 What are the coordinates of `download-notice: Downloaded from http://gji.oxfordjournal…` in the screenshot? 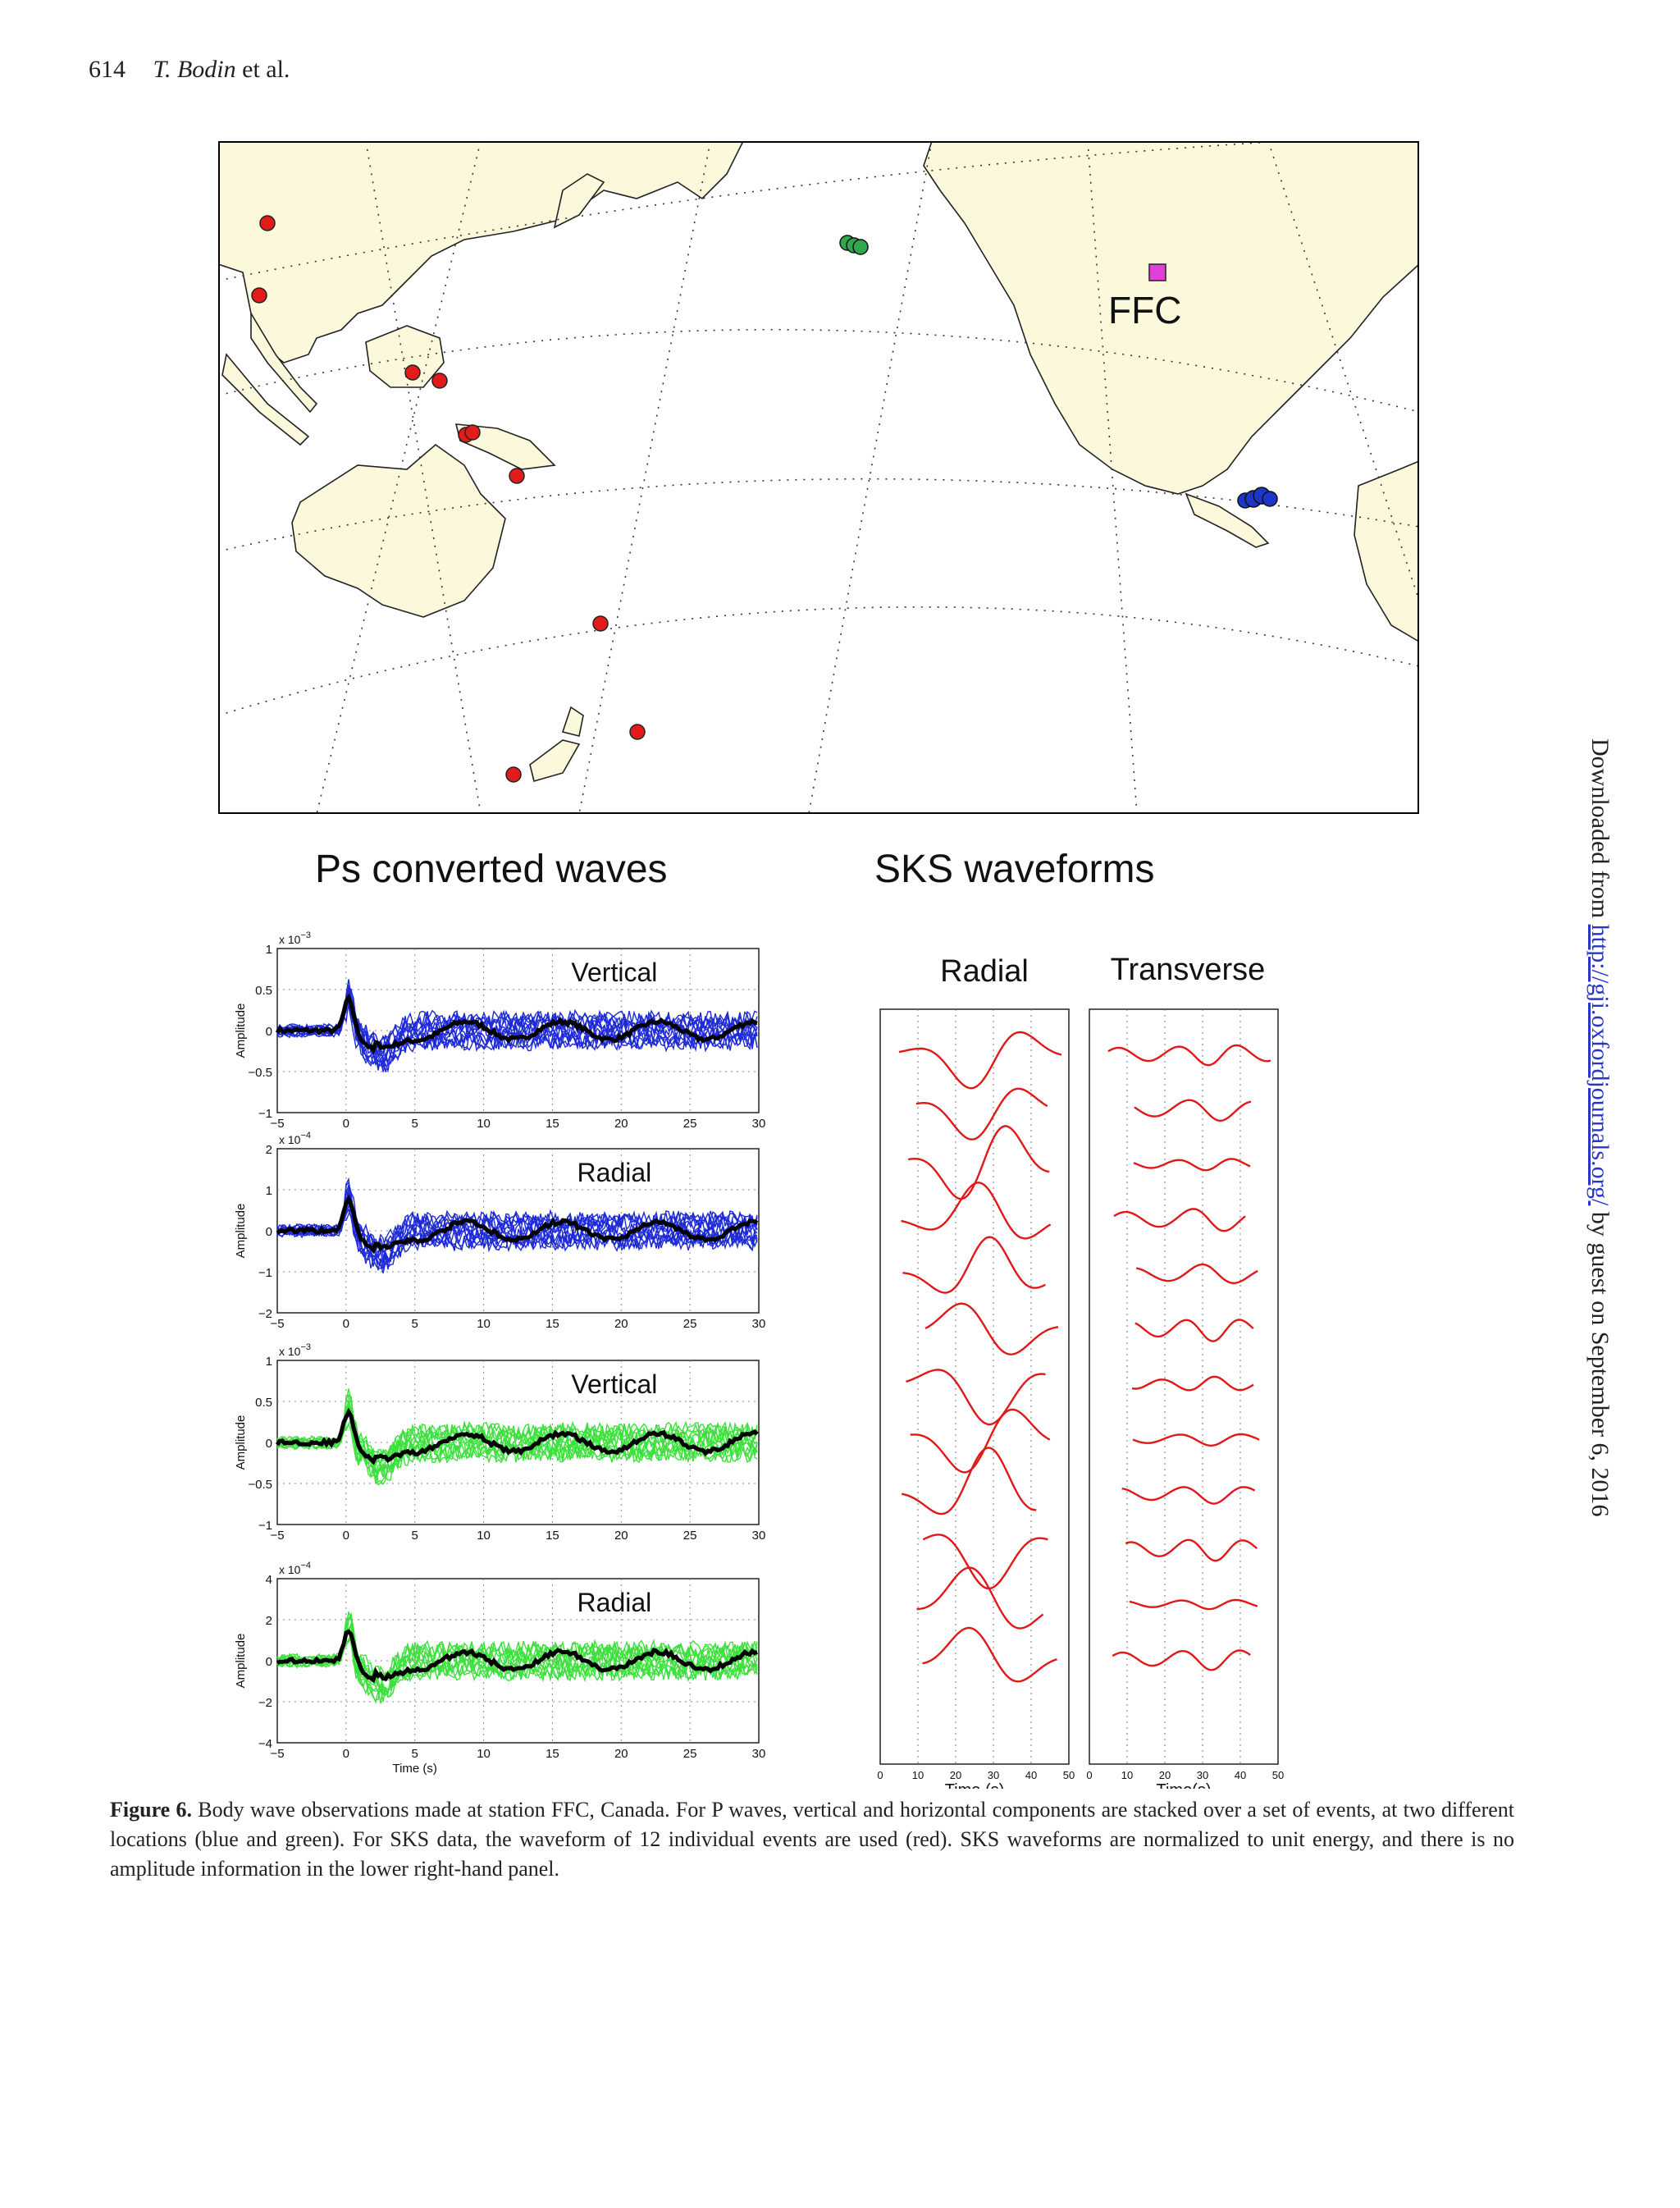 It's located at (1600, 1127).